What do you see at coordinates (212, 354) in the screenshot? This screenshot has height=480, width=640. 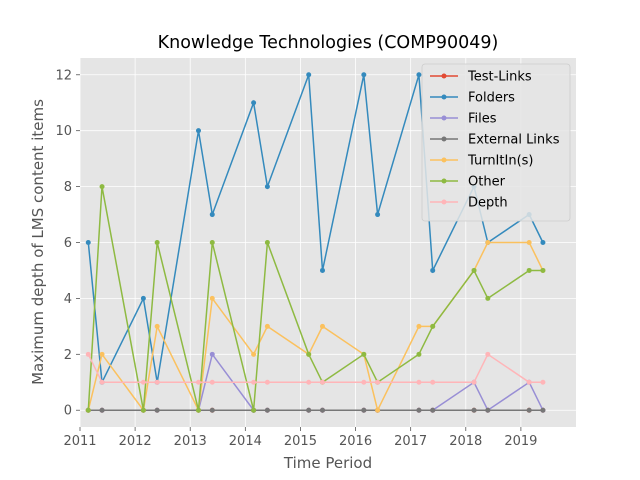 I see `data-point-files` at bounding box center [212, 354].